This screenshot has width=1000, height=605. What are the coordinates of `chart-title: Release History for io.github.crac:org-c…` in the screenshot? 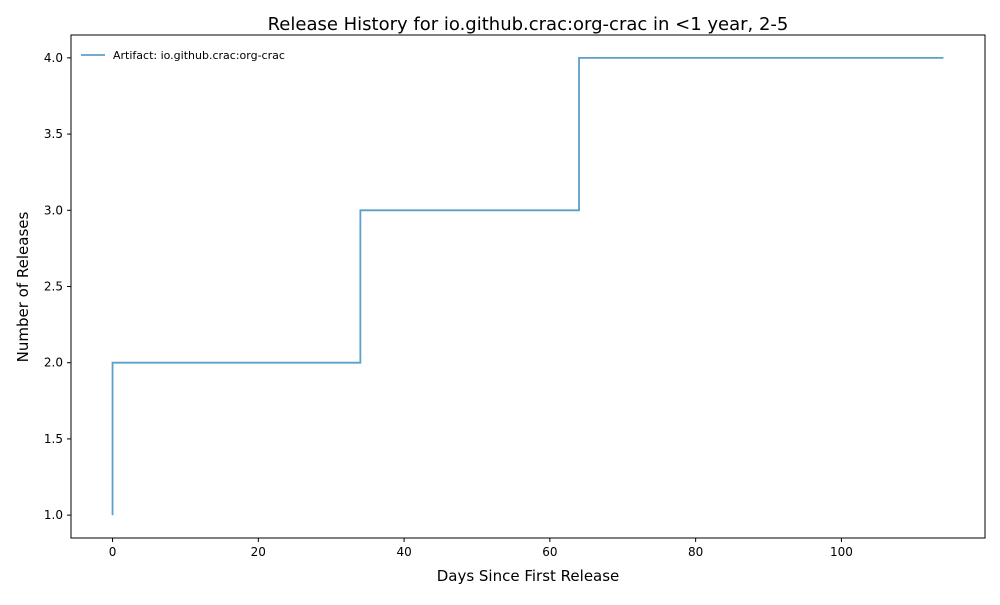 It's located at (528, 24).